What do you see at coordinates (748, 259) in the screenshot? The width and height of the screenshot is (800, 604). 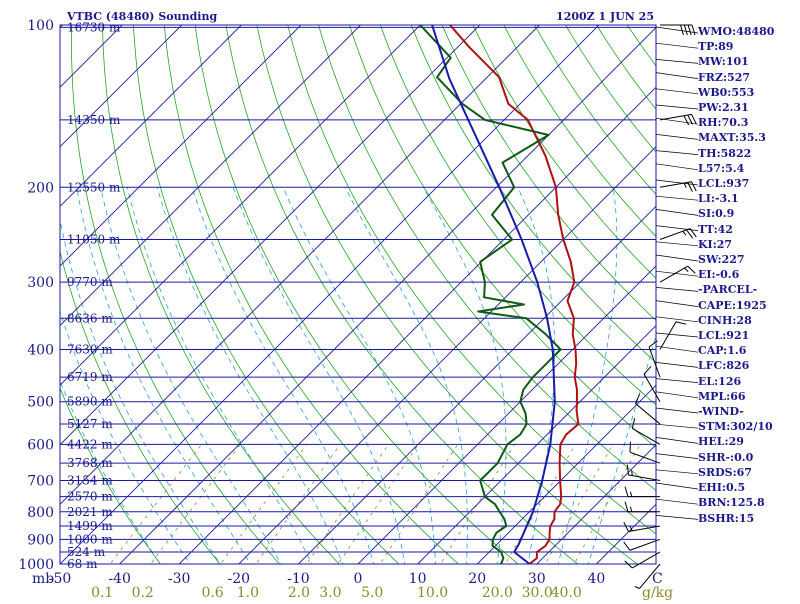 I see `stability-index-item: SW:227` at bounding box center [748, 259].